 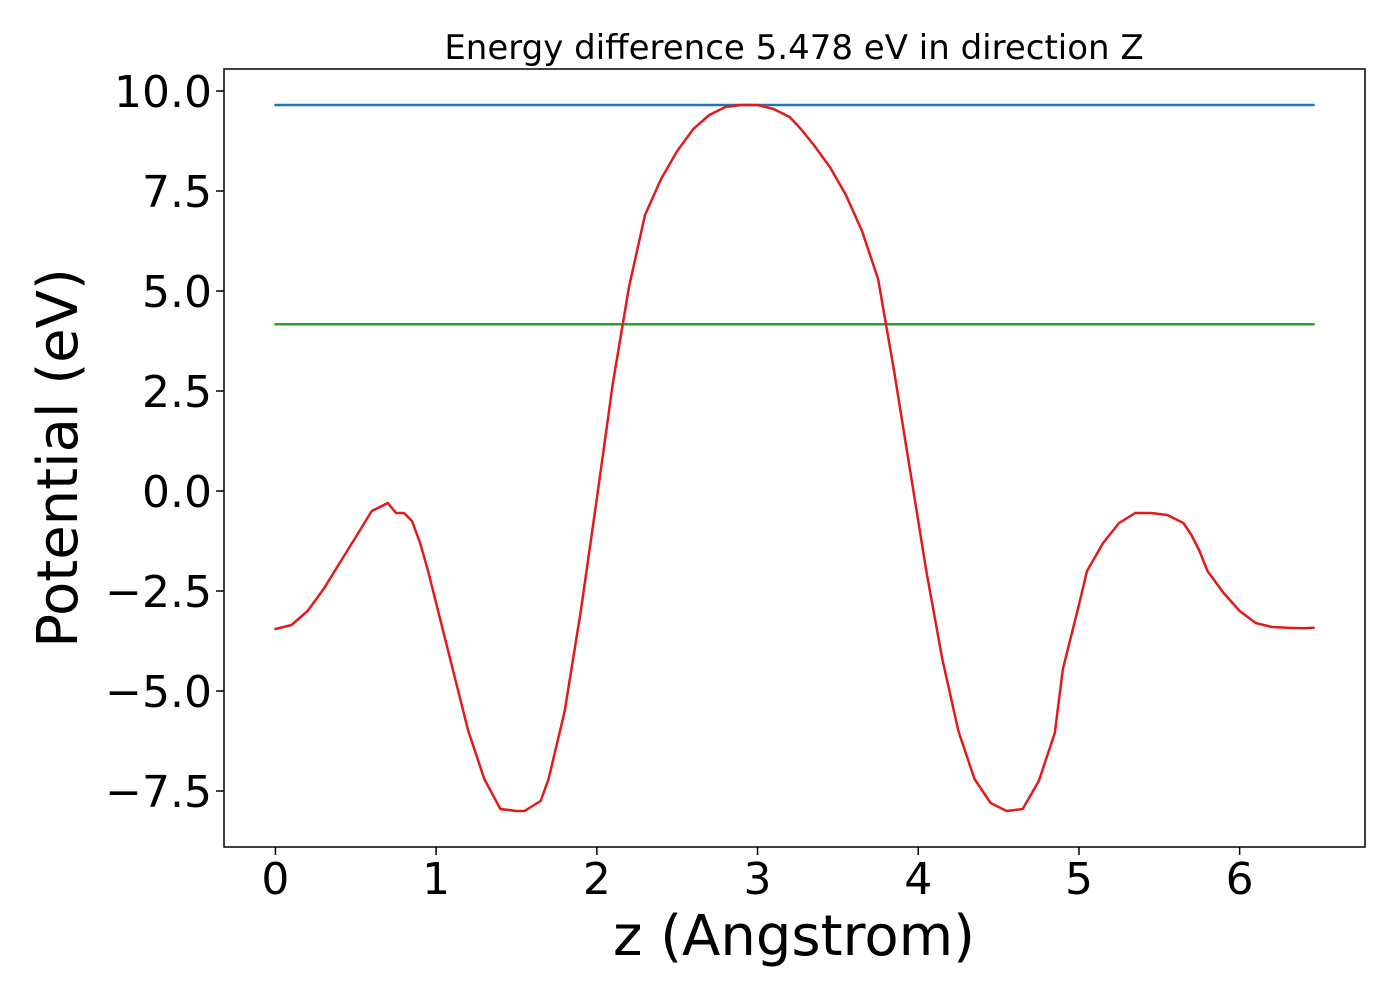 I want to click on x-tick-label-3: 3, so click(x=758, y=879).